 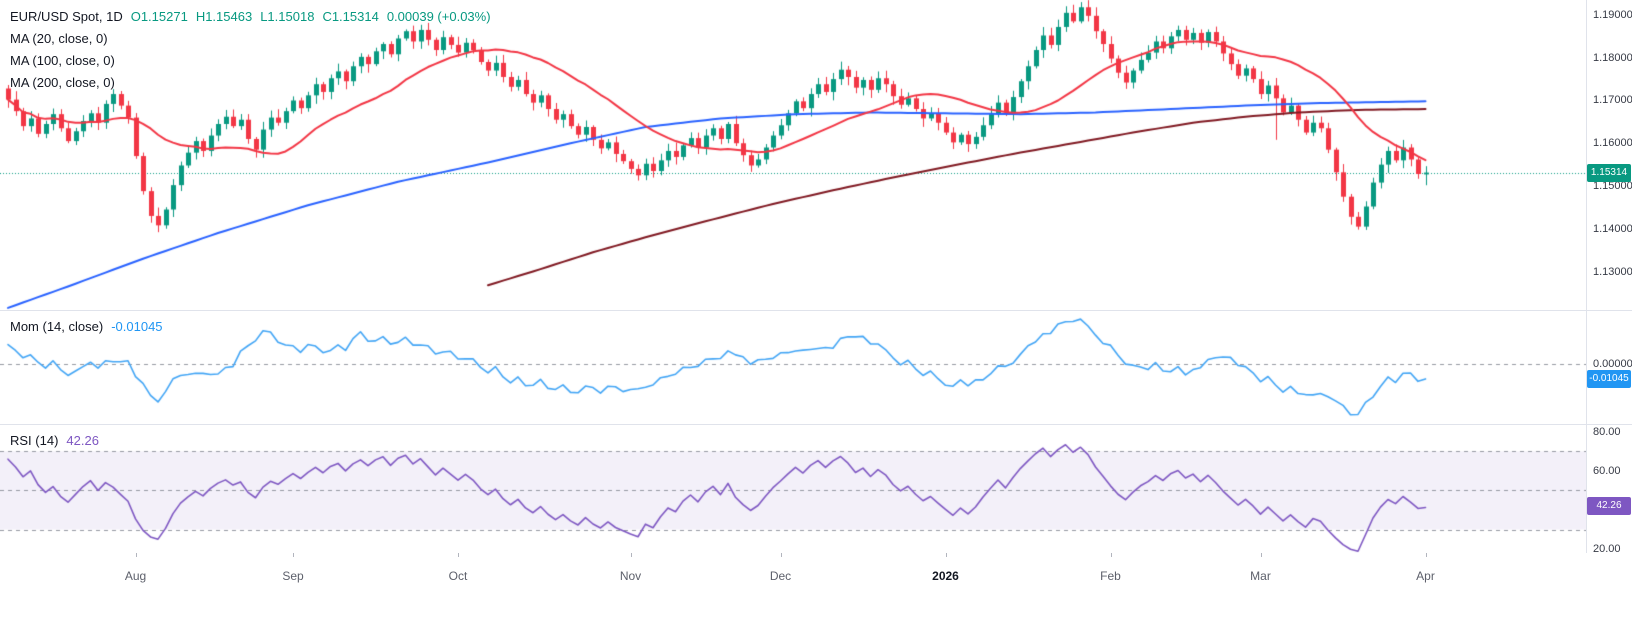 What do you see at coordinates (137, 326) in the screenshot?
I see `mom-legend-value: -0.01045` at bounding box center [137, 326].